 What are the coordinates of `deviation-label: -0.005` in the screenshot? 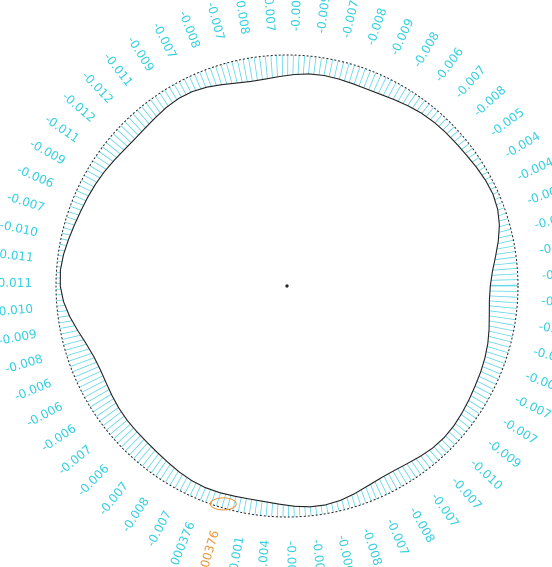 It's located at (319, 552).